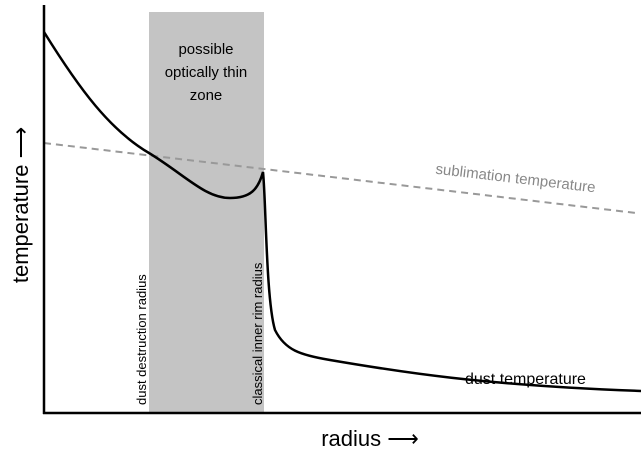  I want to click on sublimation-label: sublimation temperature, so click(516, 179).